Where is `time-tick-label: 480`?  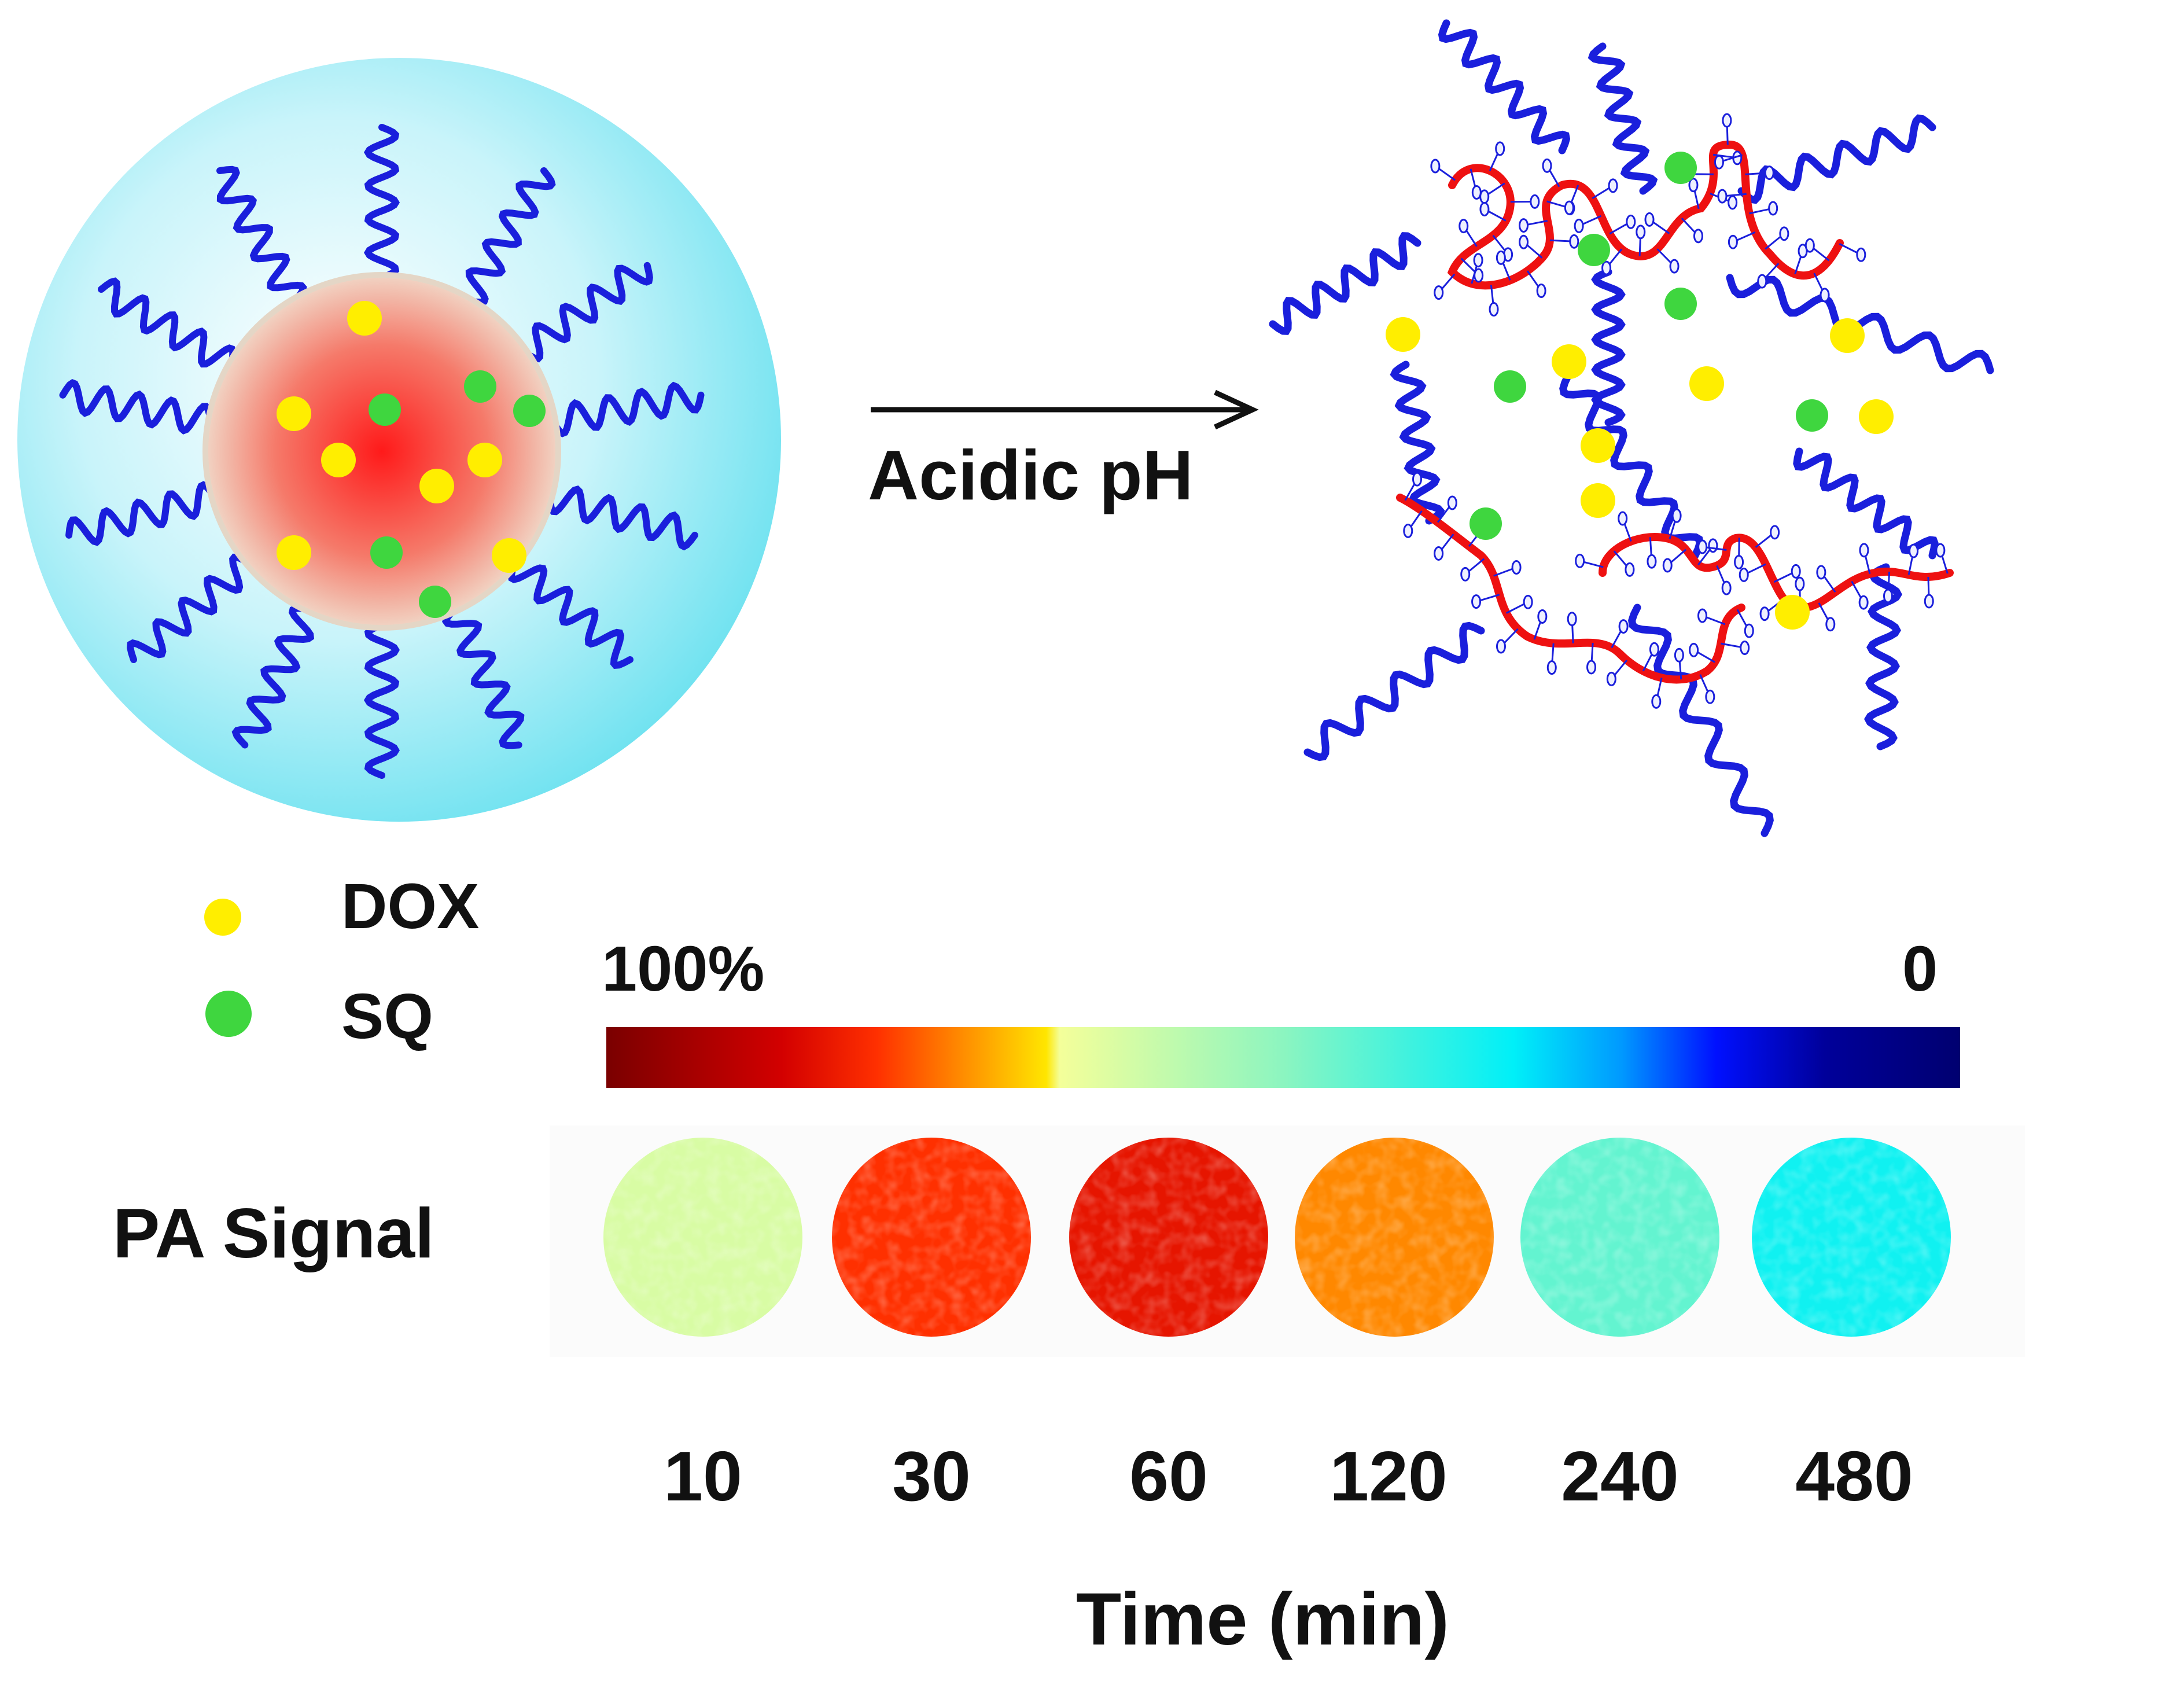 time-tick-label: 480 is located at coordinates (1854, 1476).